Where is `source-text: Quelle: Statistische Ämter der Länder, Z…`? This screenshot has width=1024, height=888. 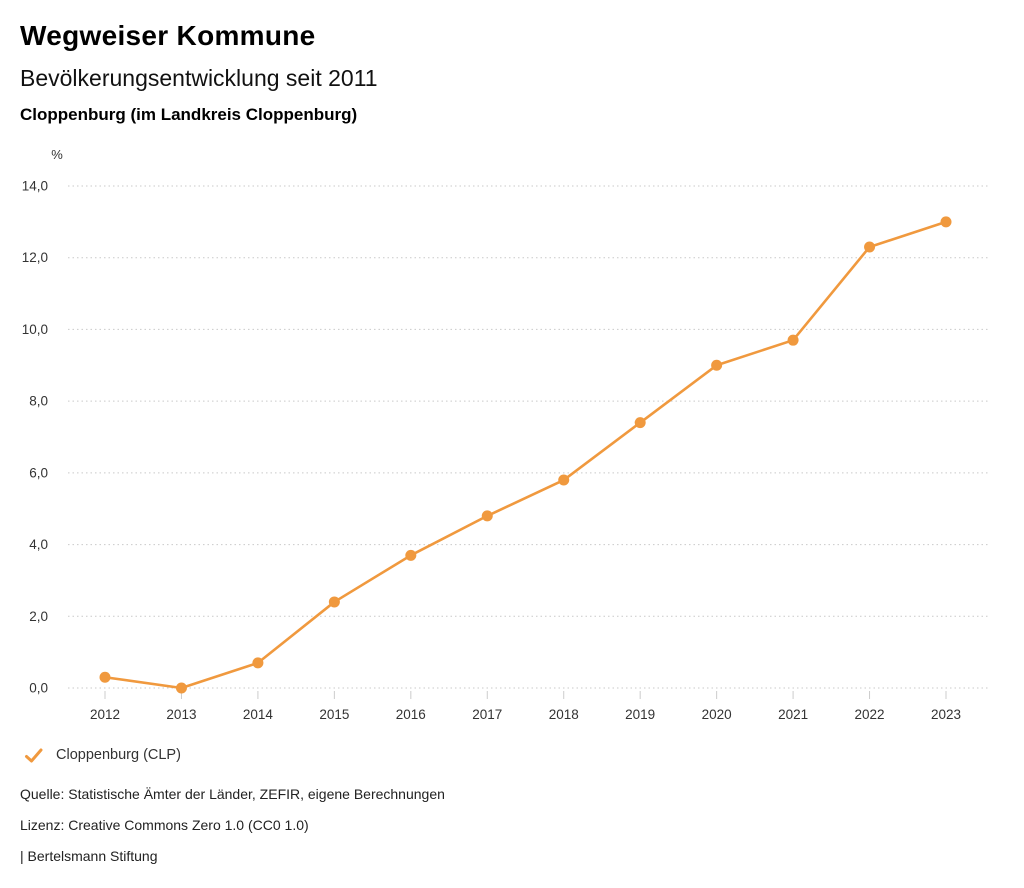 source-text: Quelle: Statistische Ämter der Länder, Z… is located at coordinates (232, 794).